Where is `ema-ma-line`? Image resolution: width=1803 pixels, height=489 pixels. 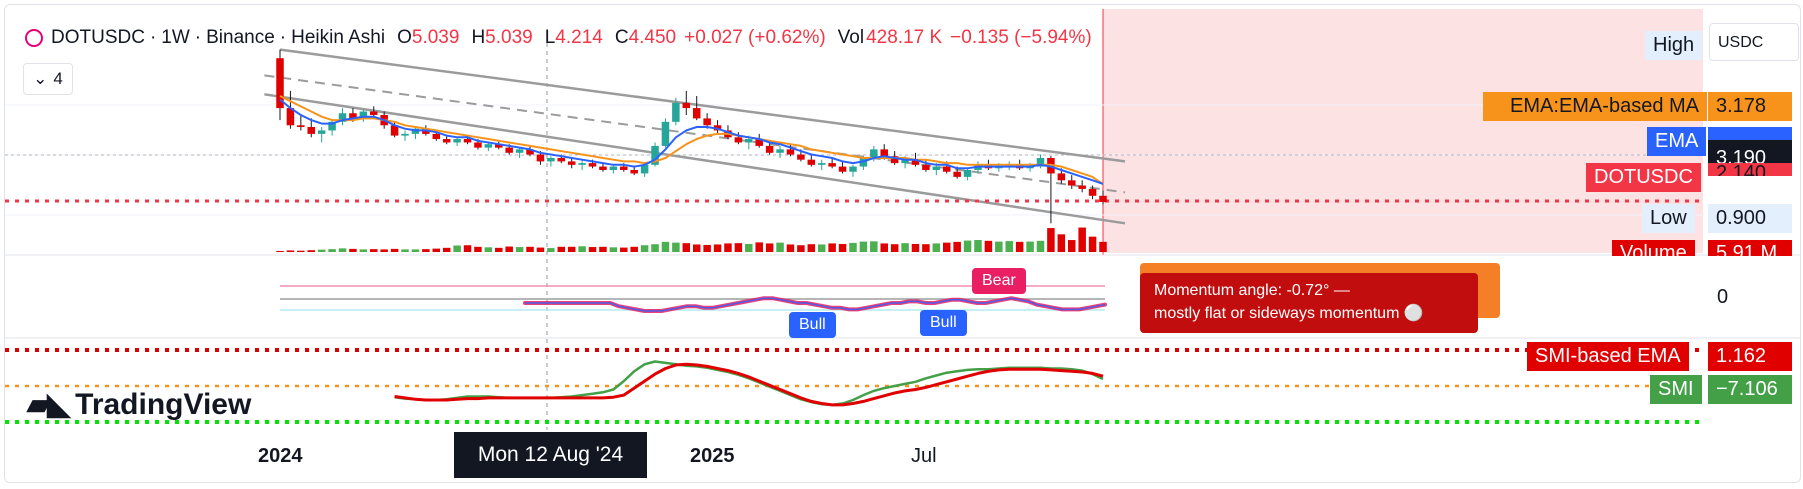
ema-ma-line is located at coordinates (691, 140).